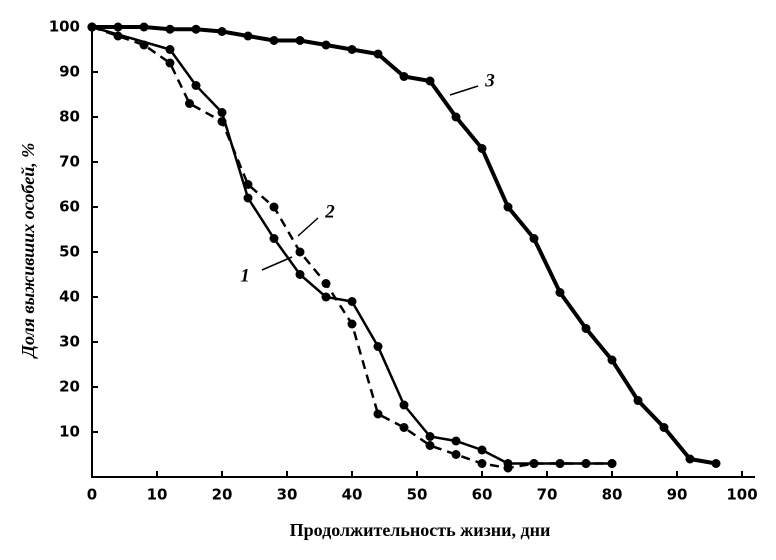 Image resolution: width=776 pixels, height=560 pixels. Describe the element at coordinates (287, 495) in the screenshot. I see `x-tick-label: 30` at that location.